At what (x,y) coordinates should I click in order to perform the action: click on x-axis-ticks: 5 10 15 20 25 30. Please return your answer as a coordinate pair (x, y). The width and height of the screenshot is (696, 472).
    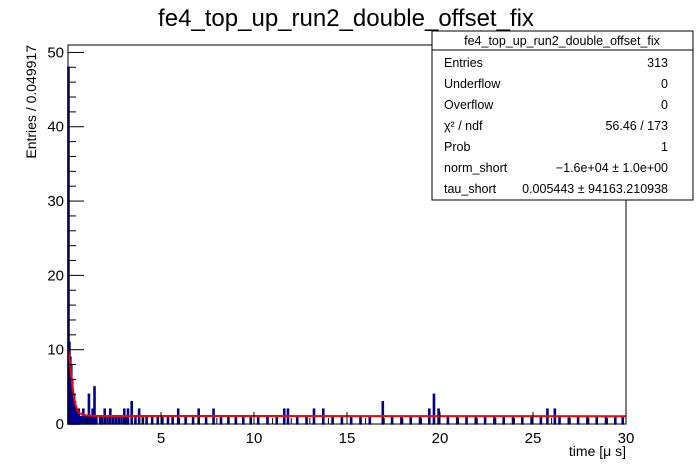
    Looking at the image, I should click on (351, 429).